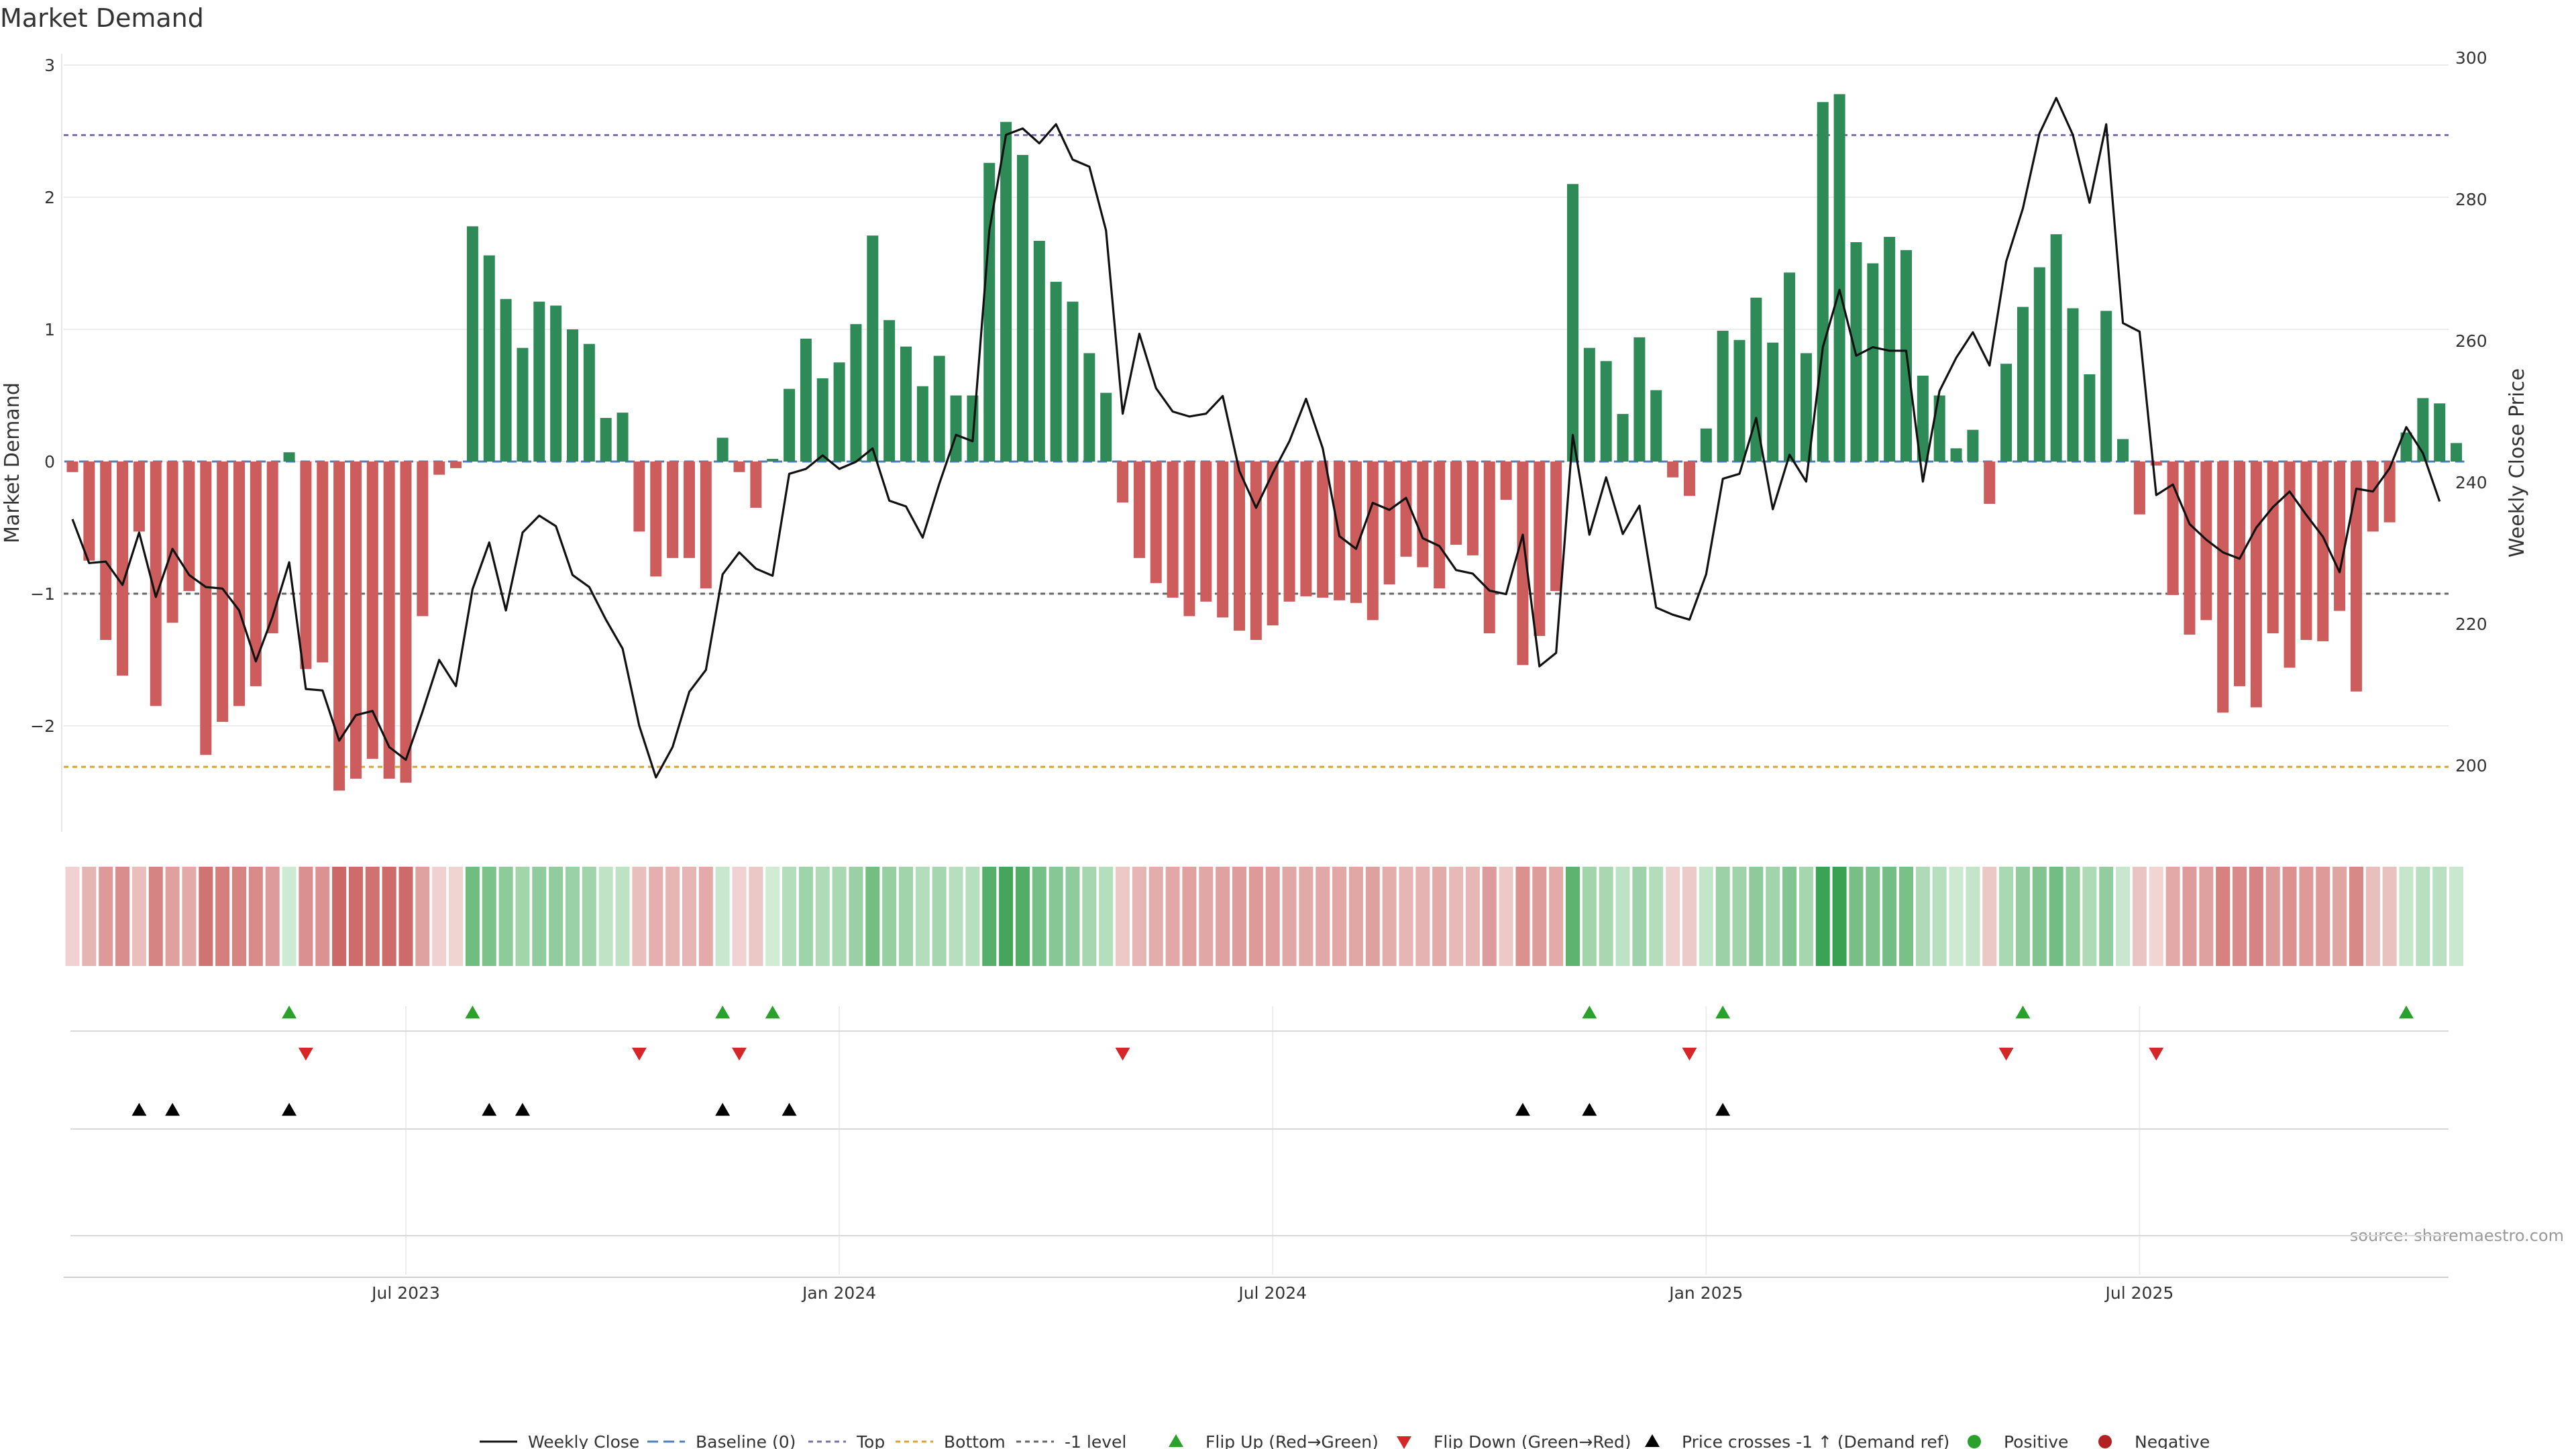 Image resolution: width=2576 pixels, height=1449 pixels. What do you see at coordinates (405, 1293) in the screenshot?
I see `x-tick-label: Jul 2023` at bounding box center [405, 1293].